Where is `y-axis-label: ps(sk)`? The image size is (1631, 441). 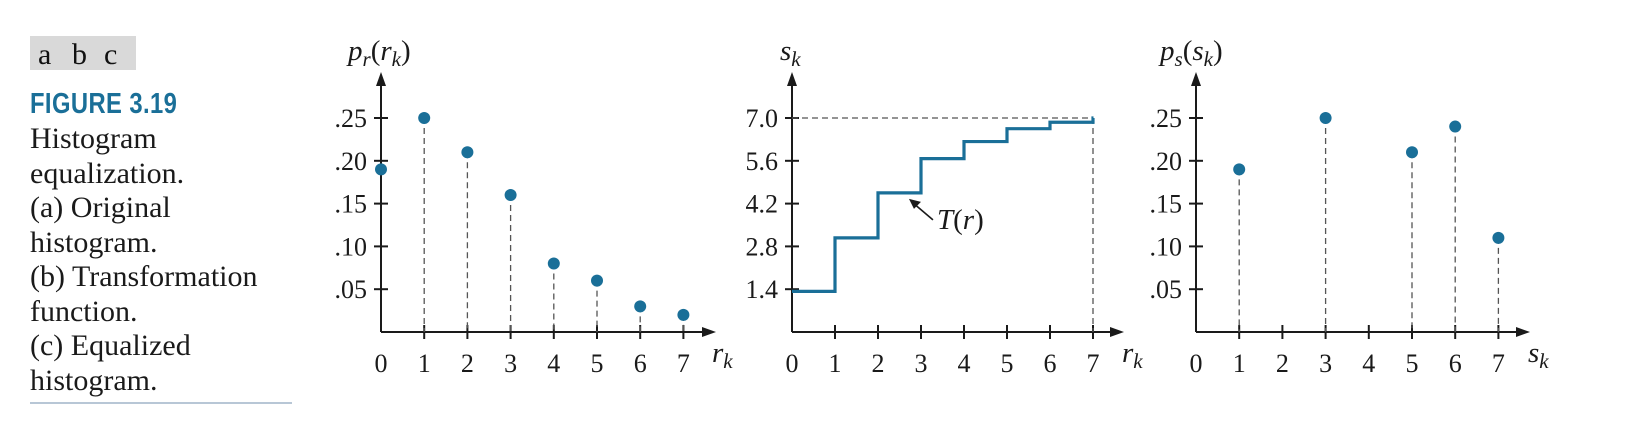
y-axis-label: ps(sk) is located at coordinates (1190, 53).